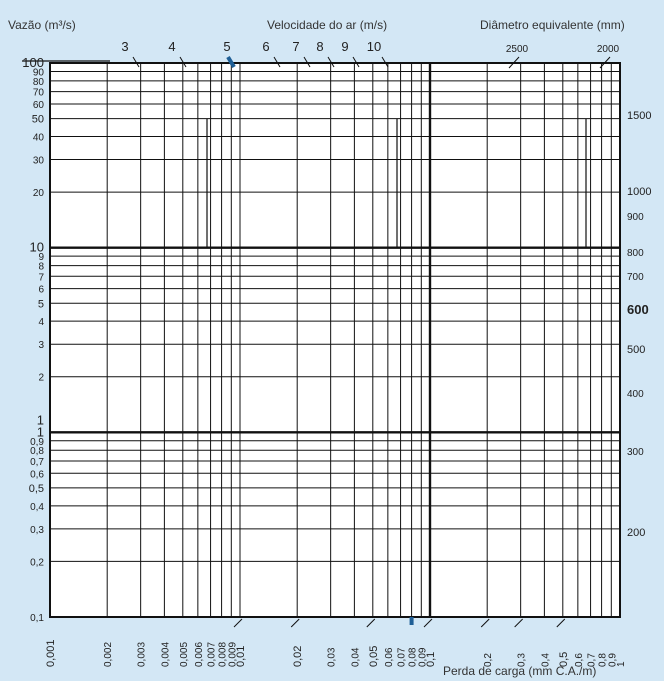 This screenshot has height=681, width=664. Describe the element at coordinates (37, 451) in the screenshot. I see `flow-tick-label: 0,8` at that location.